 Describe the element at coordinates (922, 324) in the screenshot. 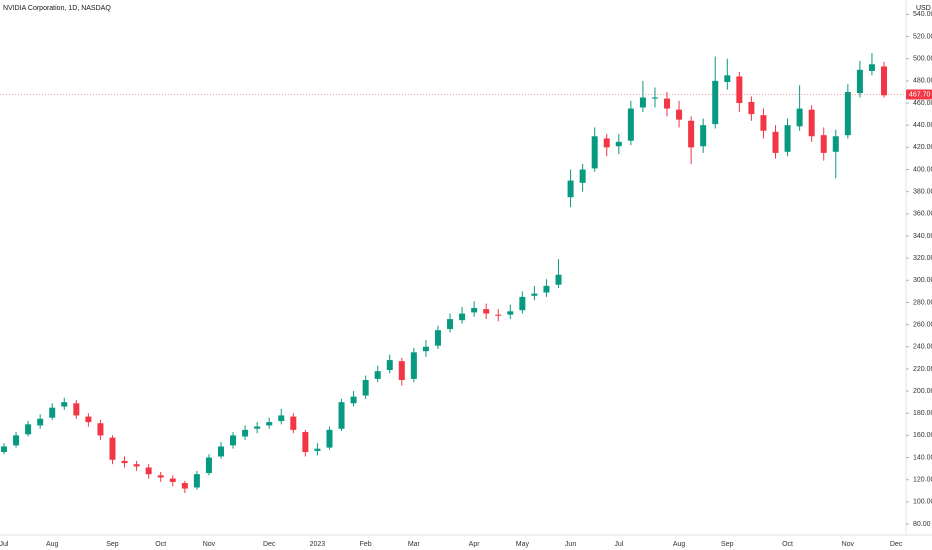

I see `y-tick-label: 260.00` at that location.